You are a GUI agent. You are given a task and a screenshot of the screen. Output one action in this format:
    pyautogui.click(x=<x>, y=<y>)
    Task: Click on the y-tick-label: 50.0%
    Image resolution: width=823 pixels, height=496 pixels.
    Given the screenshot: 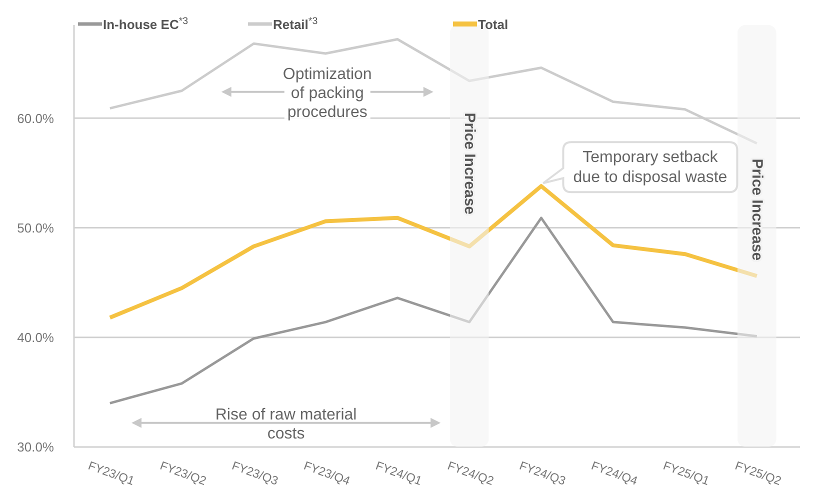 What is the action you would take?
    pyautogui.click(x=35, y=228)
    